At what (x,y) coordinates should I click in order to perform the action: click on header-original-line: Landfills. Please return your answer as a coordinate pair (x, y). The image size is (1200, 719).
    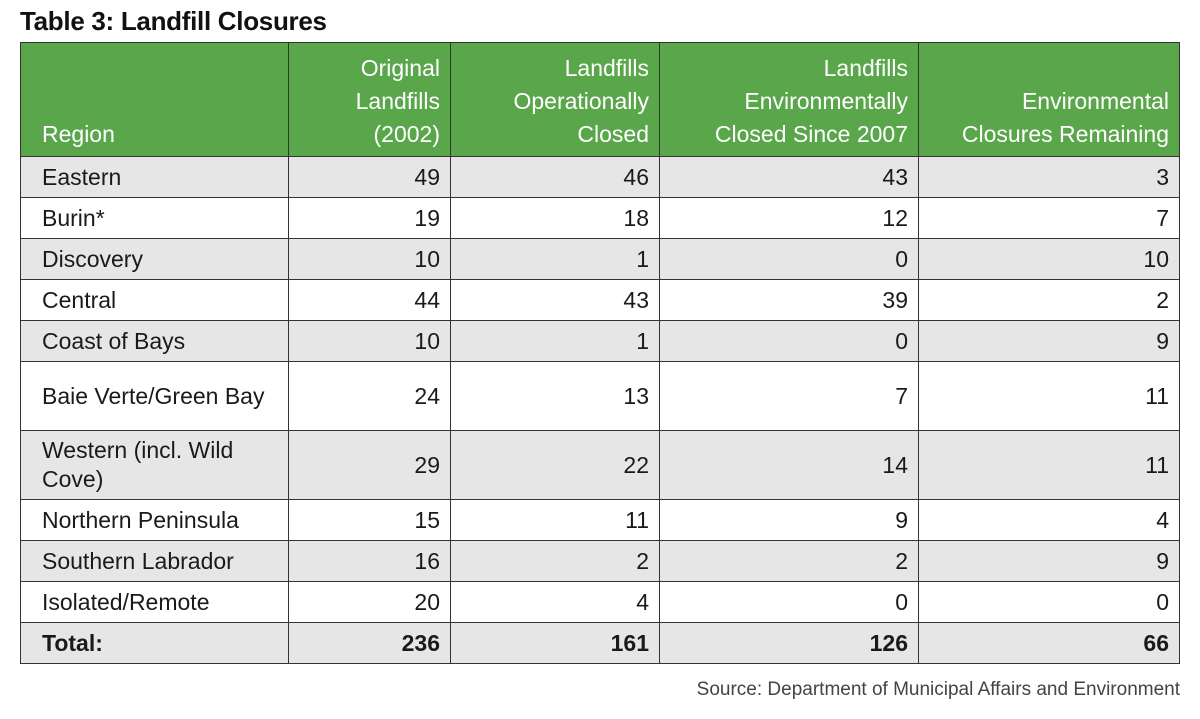
    Looking at the image, I should click on (397, 101).